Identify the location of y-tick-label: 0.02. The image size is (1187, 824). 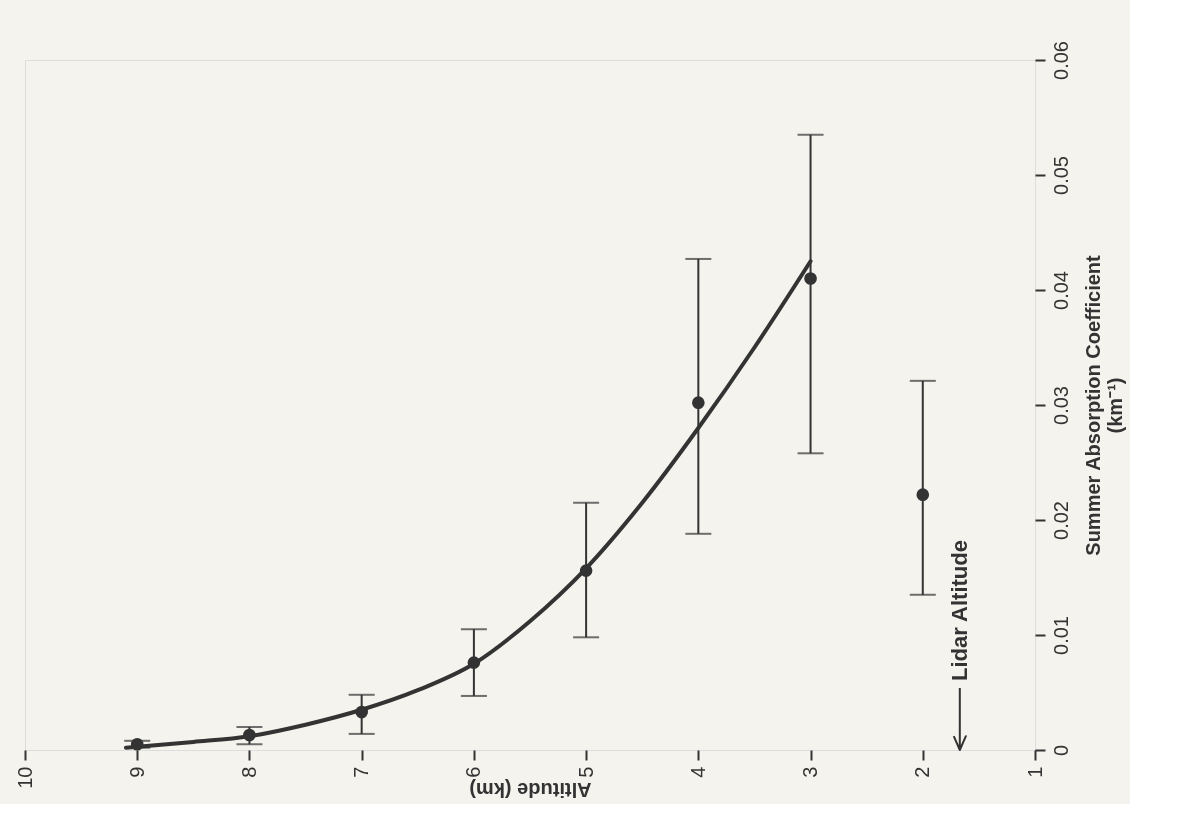
(1060, 520).